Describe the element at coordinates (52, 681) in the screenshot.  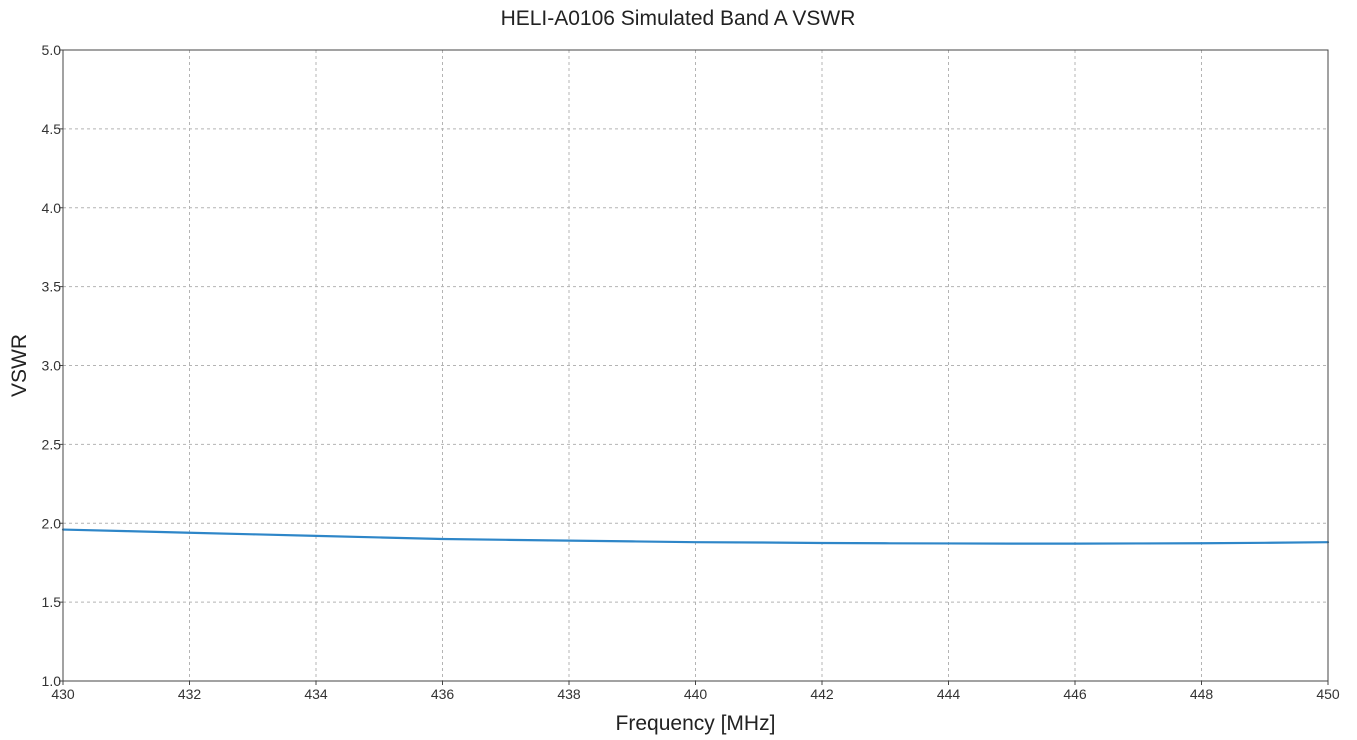
I see `y-tick-label: 1.0` at that location.